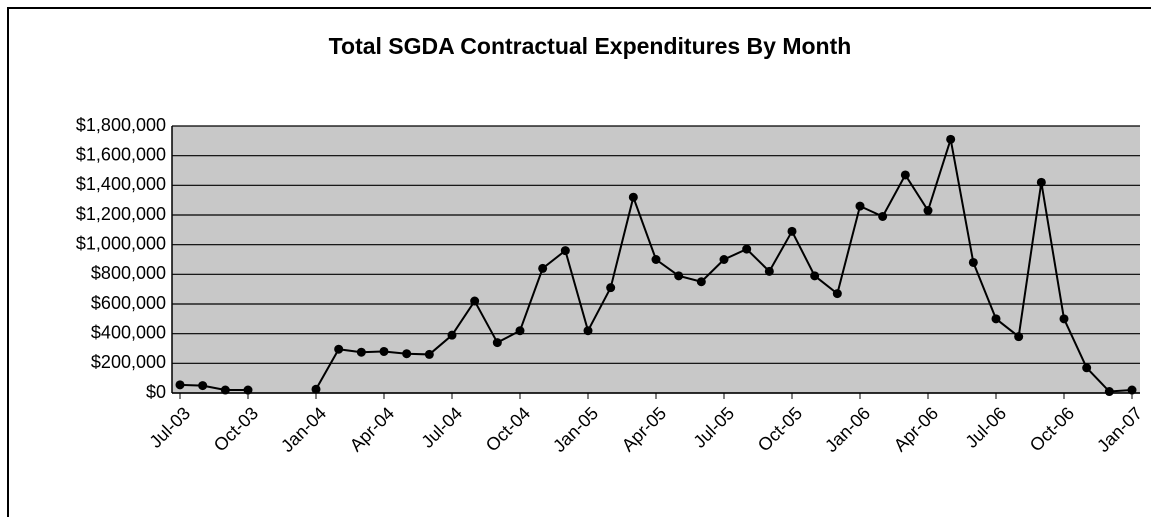 This screenshot has height=517, width=1151. I want to click on y-tick-label: $800,000, so click(128, 273).